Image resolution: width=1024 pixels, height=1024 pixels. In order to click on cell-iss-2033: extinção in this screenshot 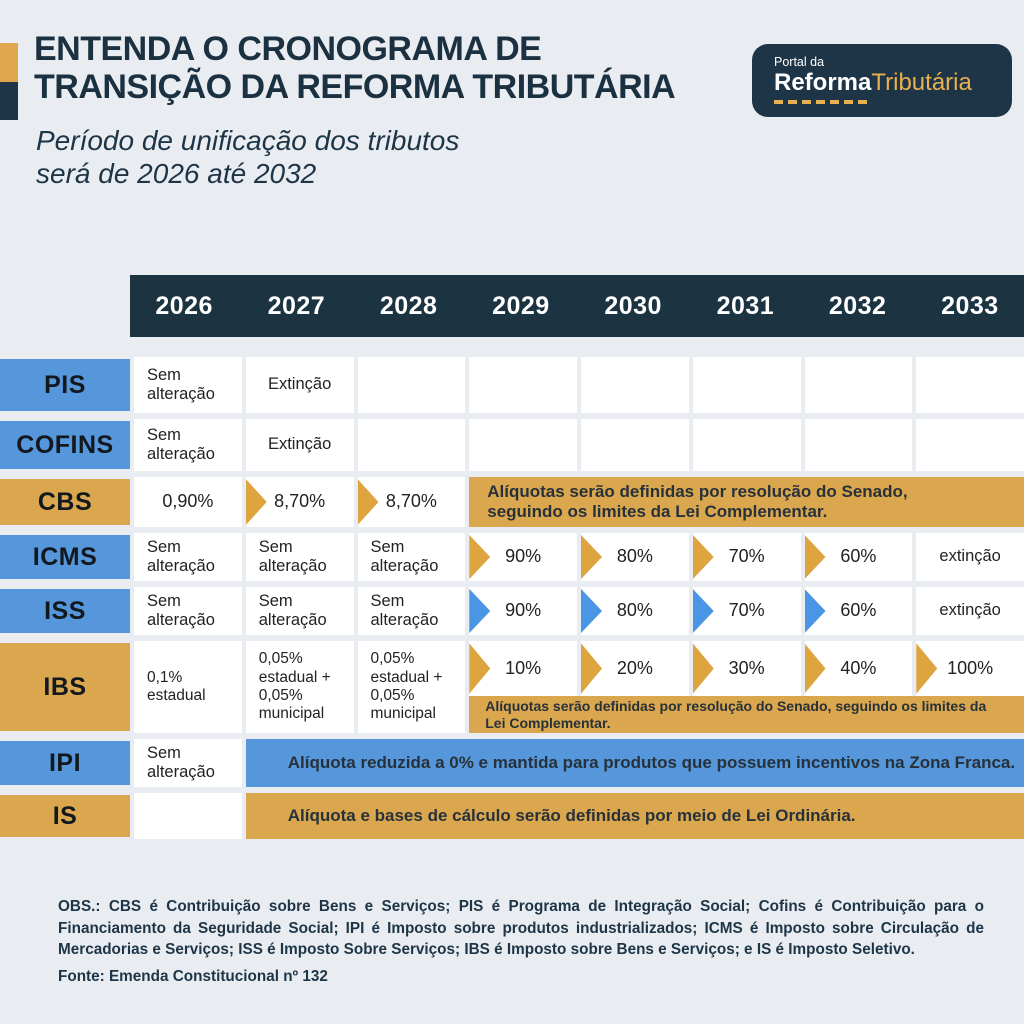, I will do `click(970, 611)`.